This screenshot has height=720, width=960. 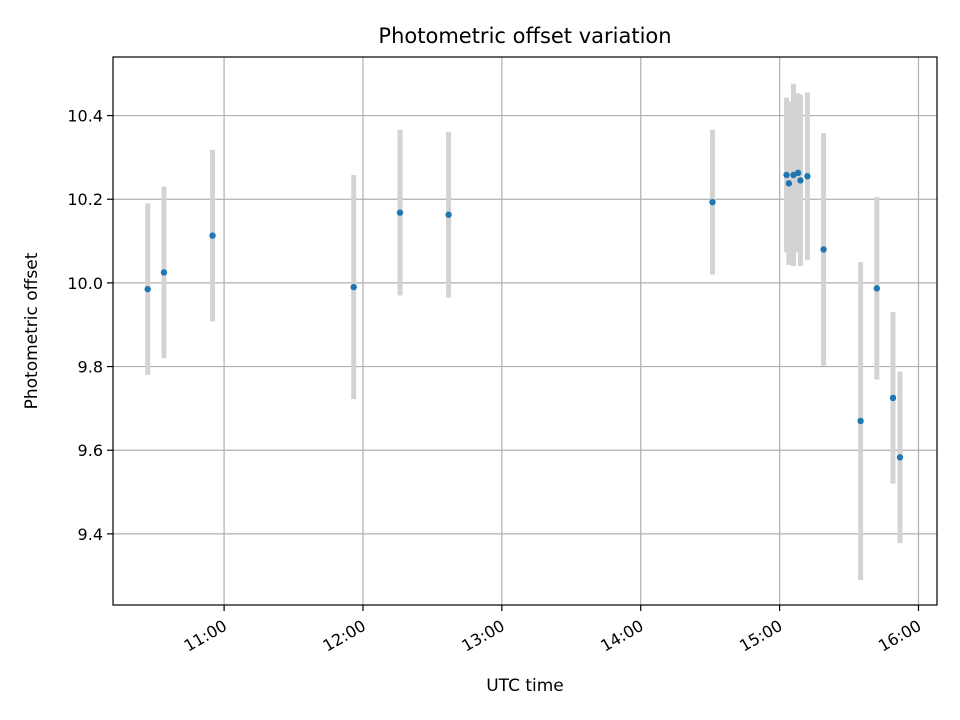 I want to click on y-axis-label: Photometric offset, so click(x=32, y=330).